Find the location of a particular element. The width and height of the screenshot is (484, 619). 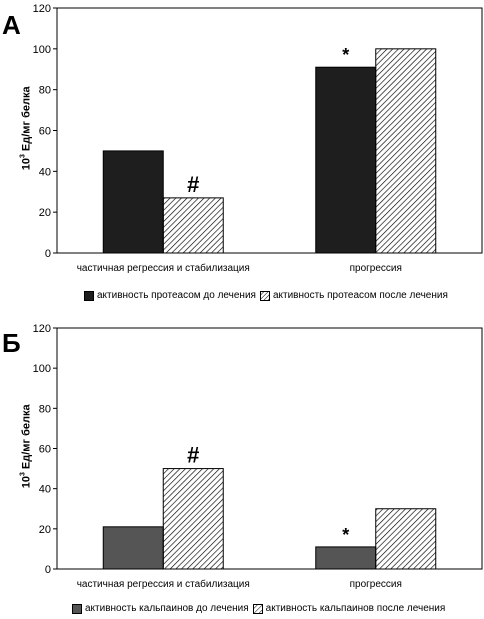

legend-swatch-after-b is located at coordinates (257, 608).